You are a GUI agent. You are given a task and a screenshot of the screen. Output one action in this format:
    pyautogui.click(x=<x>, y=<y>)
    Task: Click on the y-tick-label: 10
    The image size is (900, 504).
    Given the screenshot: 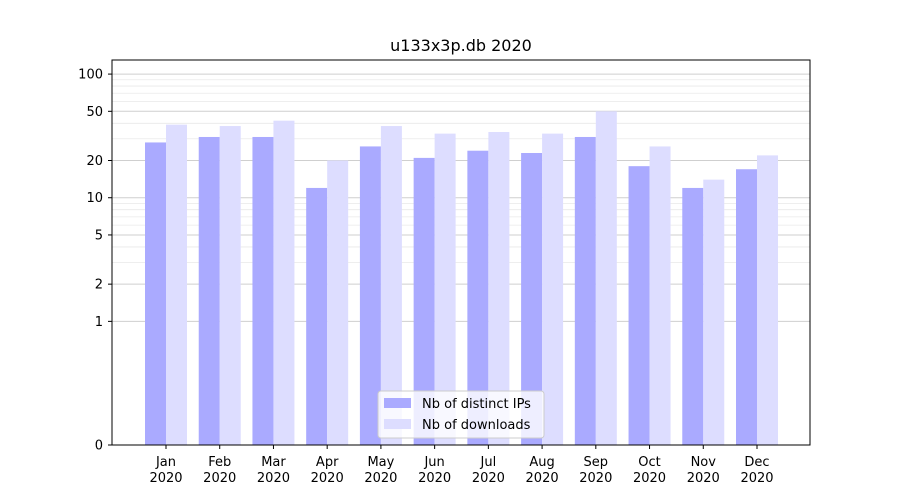 What is the action you would take?
    pyautogui.click(x=94, y=198)
    